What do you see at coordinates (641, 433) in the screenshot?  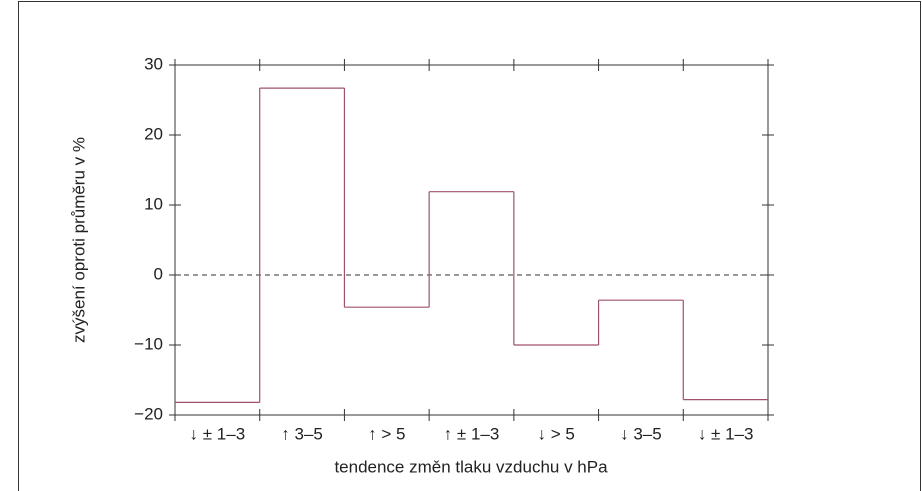 I see `x-tick-label: ↓ 3–5` at bounding box center [641, 433].